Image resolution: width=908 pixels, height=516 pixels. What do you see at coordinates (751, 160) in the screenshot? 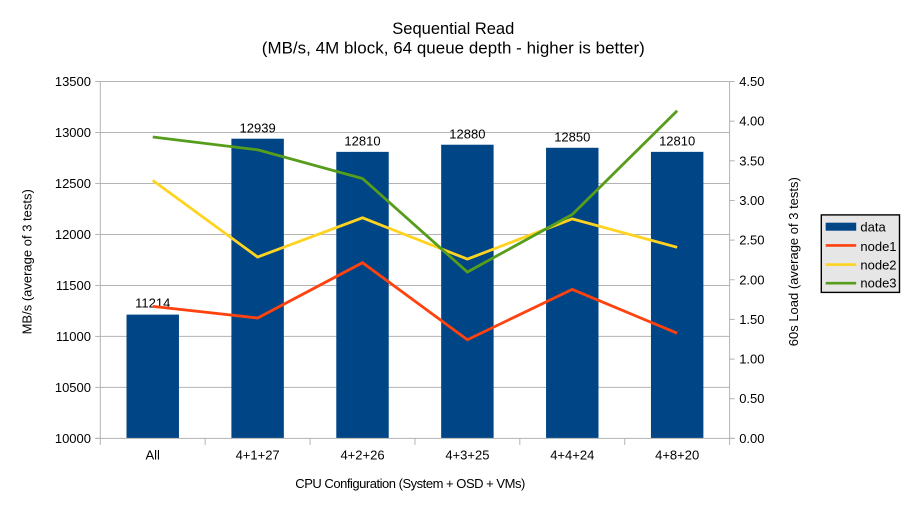
I see `svg-text: 3.50` at bounding box center [751, 160].